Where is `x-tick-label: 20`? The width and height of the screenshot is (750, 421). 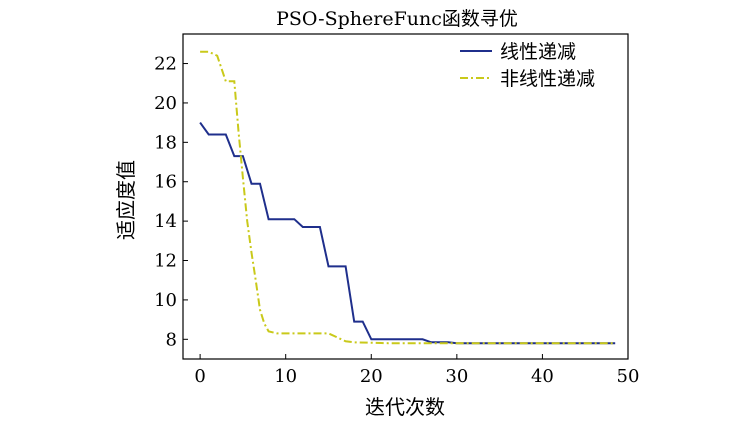 x-tick-label: 20 is located at coordinates (371, 376).